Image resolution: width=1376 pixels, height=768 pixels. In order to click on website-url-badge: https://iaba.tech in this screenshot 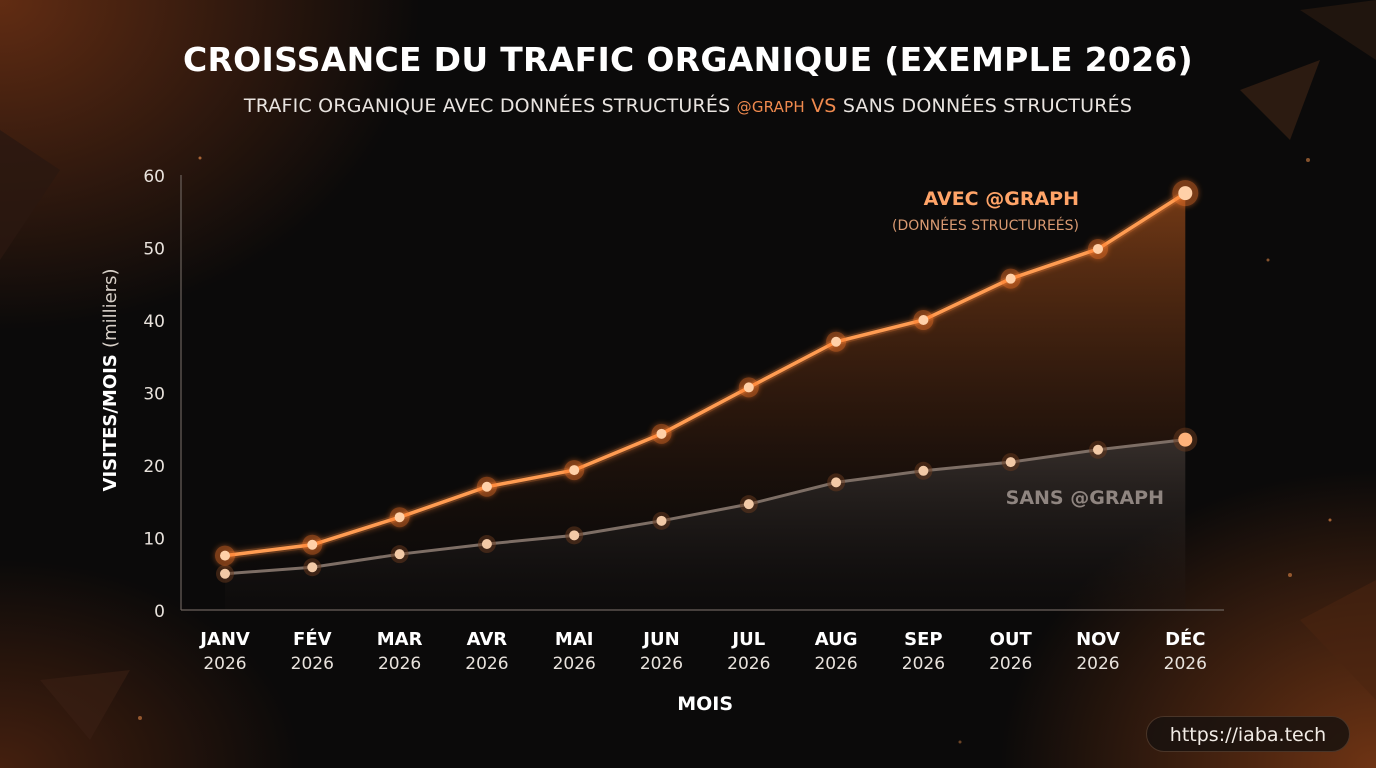, I will do `click(1248, 734)`.